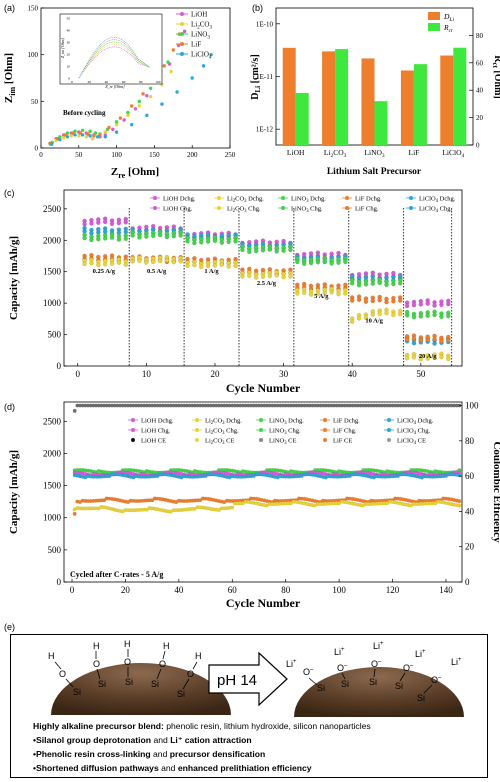 The height and width of the screenshot is (782, 500). Describe the element at coordinates (104, 271) in the screenshot. I see `rate-label: 0.25 A/g` at that location.